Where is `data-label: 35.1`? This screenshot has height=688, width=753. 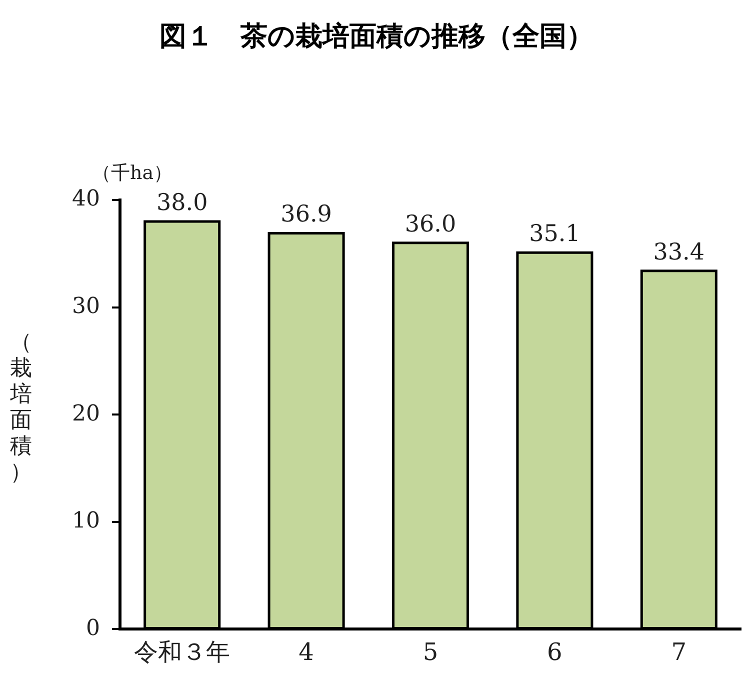
data-label: 35.1 is located at coordinates (554, 234).